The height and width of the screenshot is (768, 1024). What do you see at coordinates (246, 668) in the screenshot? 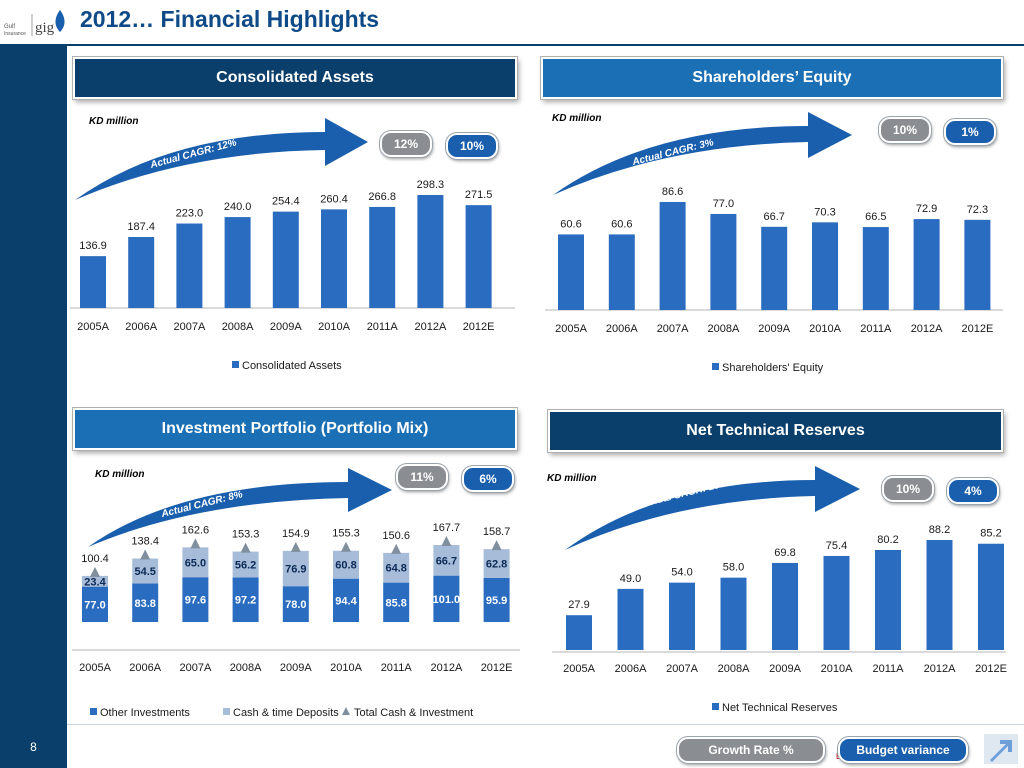
I see `tick-label-2-3: 2008A` at bounding box center [246, 668].